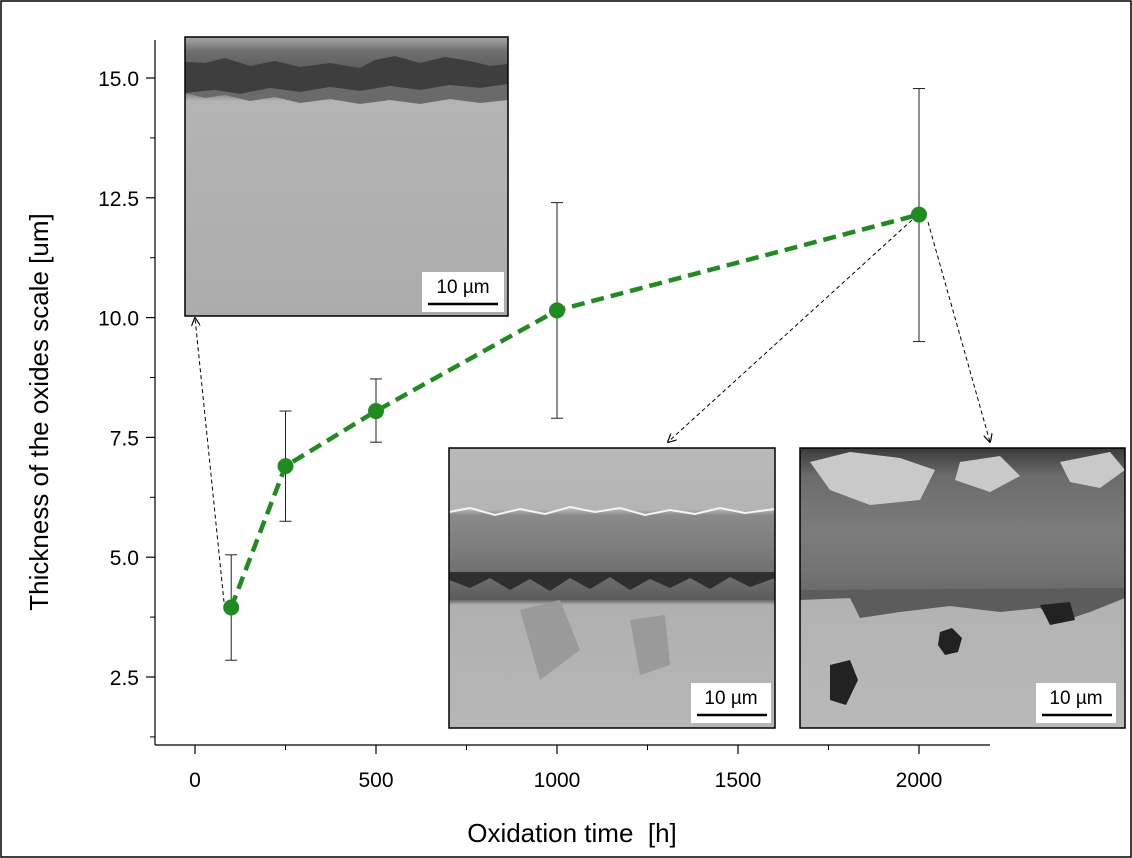 Image resolution: width=1132 pixels, height=858 pixels. Describe the element at coordinates (195, 780) in the screenshot. I see `x-tick-label-0: 0` at that location.